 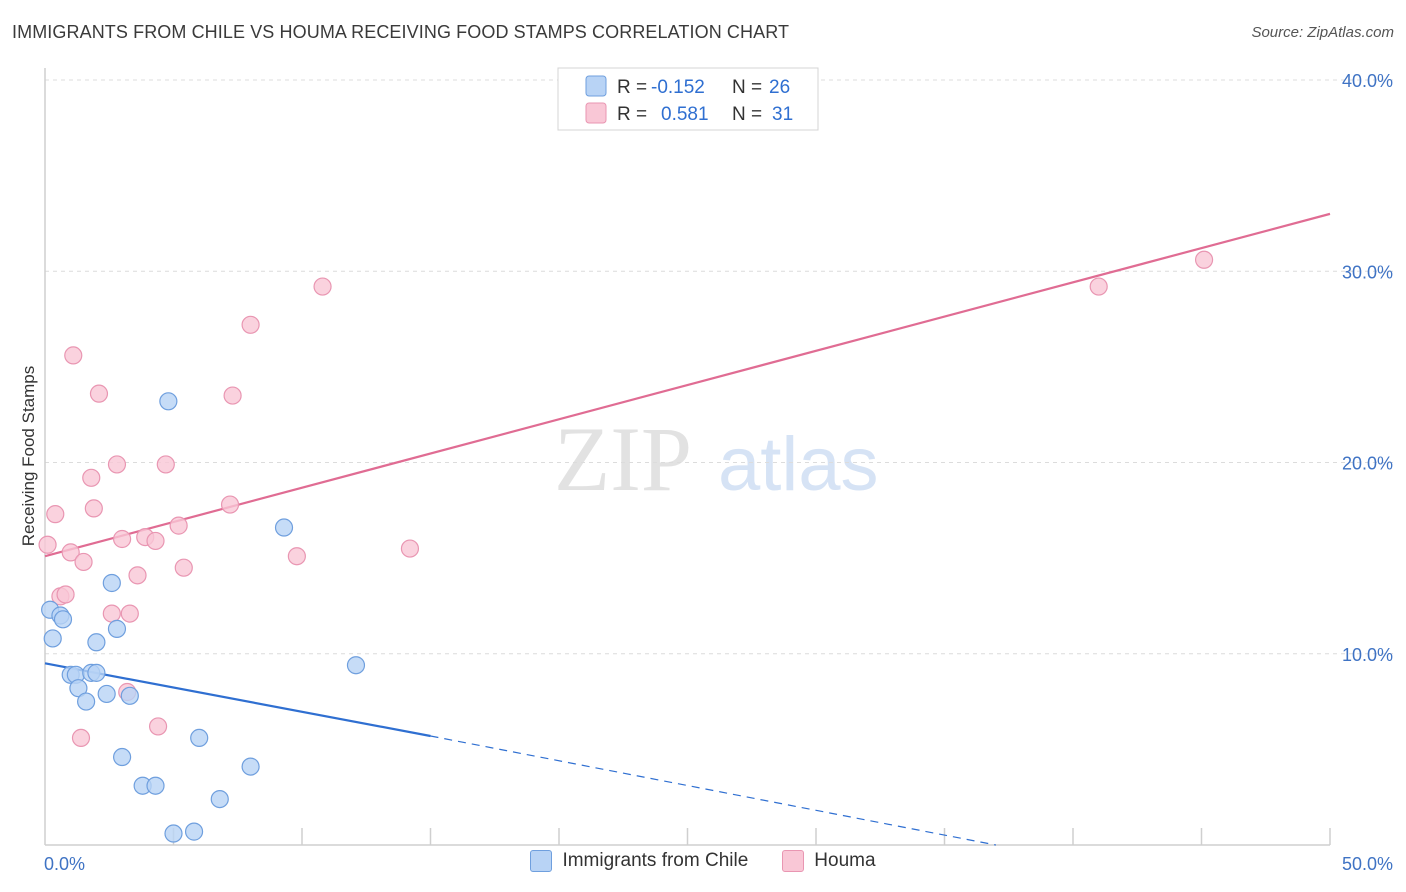 What do you see at coordinates (1367, 864) in the screenshot?
I see `x-tick-label-end: 50.0%` at bounding box center [1367, 864].